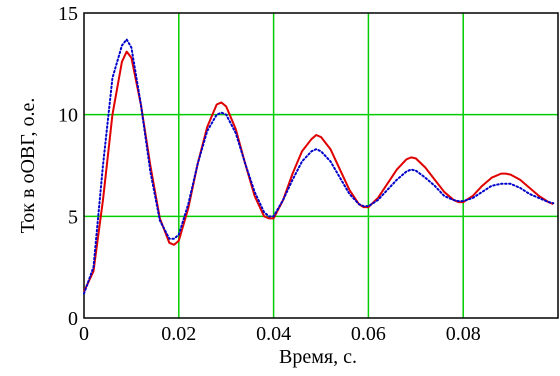 This screenshot has height=376, width=560. I want to click on y-tick-labels: 0 5 10 15, so click(68, 166).